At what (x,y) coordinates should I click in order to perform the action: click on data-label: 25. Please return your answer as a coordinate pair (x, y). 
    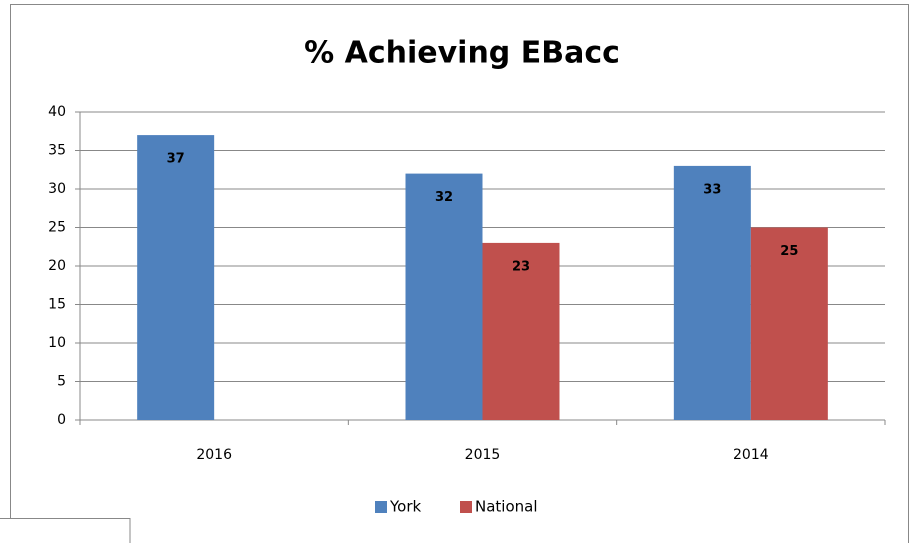
    Looking at the image, I should click on (789, 251).